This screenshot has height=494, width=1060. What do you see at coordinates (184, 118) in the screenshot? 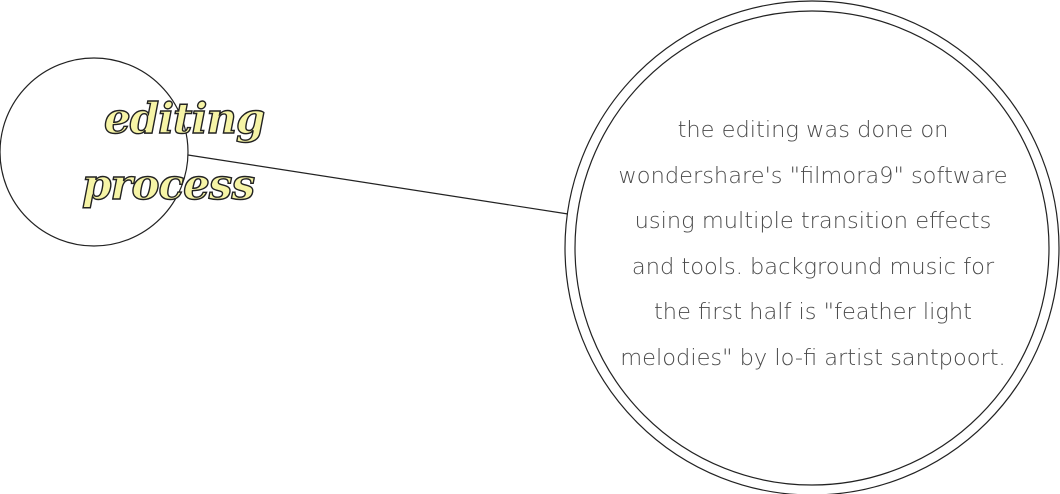
I see `title-editing: editing` at bounding box center [184, 118].